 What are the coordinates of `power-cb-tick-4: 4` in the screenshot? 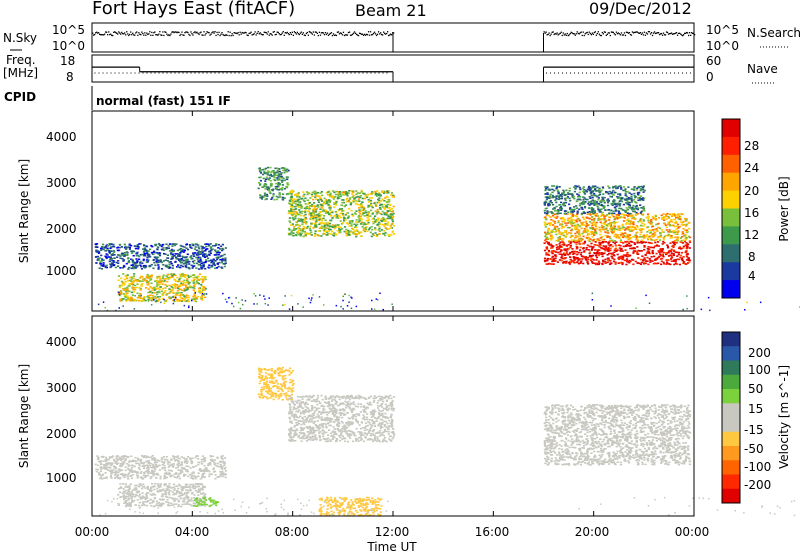 It's located at (752, 276).